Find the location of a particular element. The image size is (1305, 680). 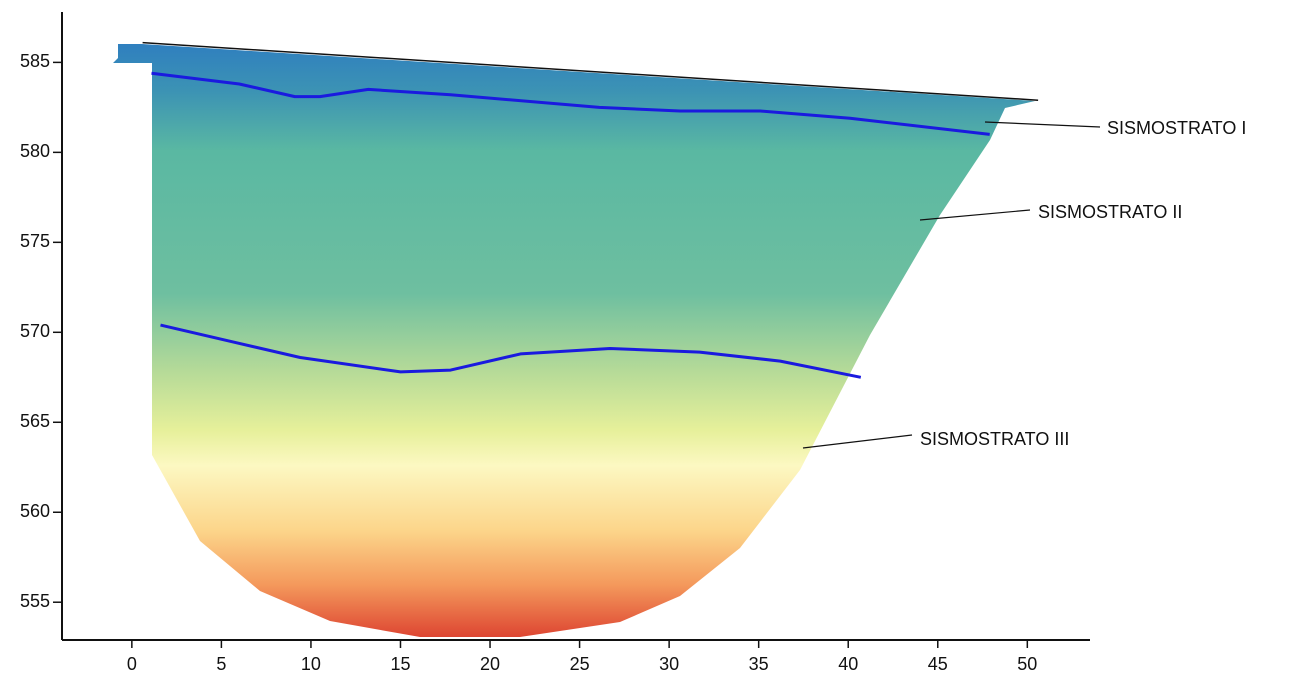

x-tick-label: 0 is located at coordinates (132, 664).